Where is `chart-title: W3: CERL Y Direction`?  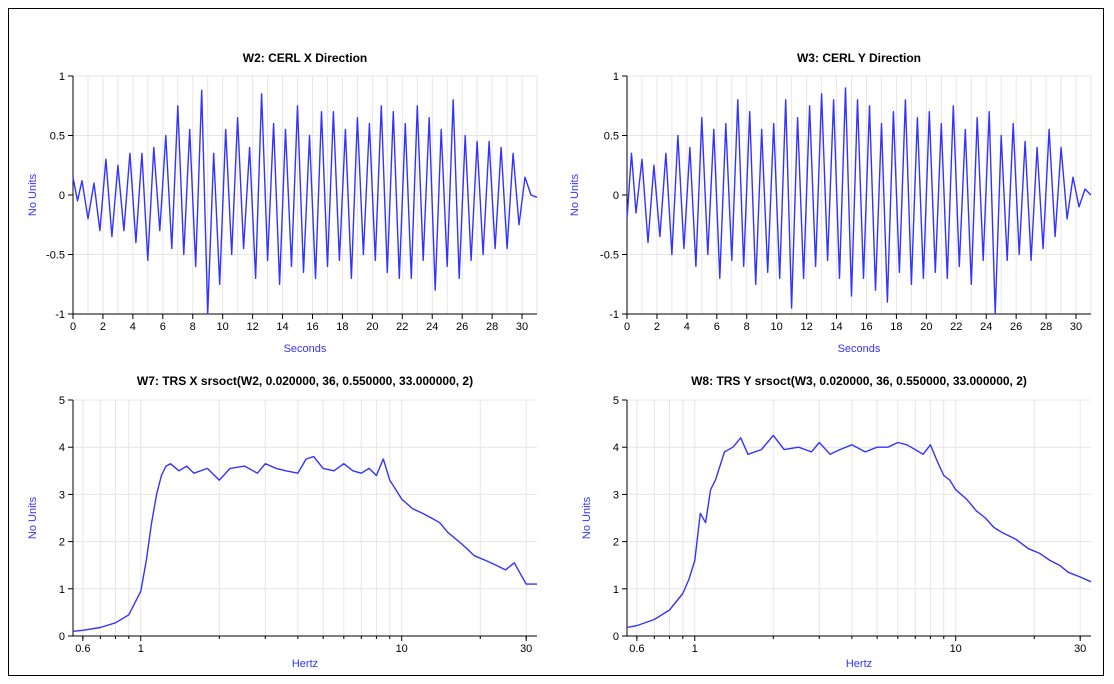 chart-title: W3: CERL Y Direction is located at coordinates (859, 58).